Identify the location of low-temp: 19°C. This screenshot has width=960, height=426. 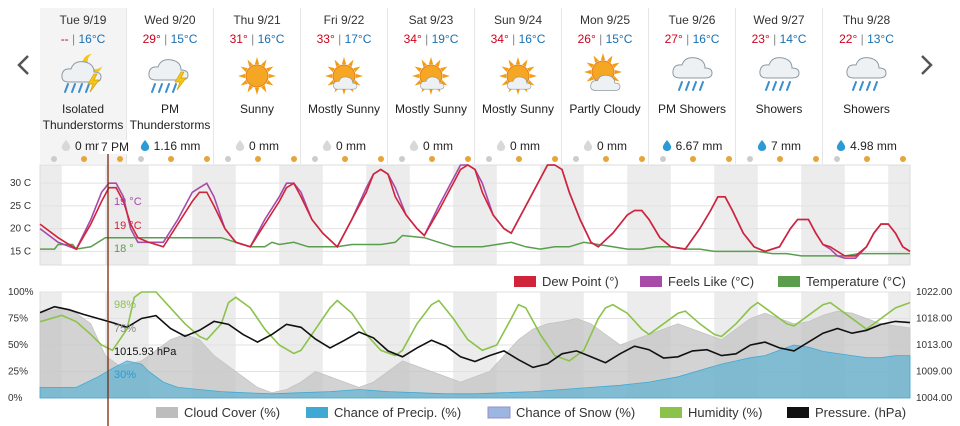
(445, 39).